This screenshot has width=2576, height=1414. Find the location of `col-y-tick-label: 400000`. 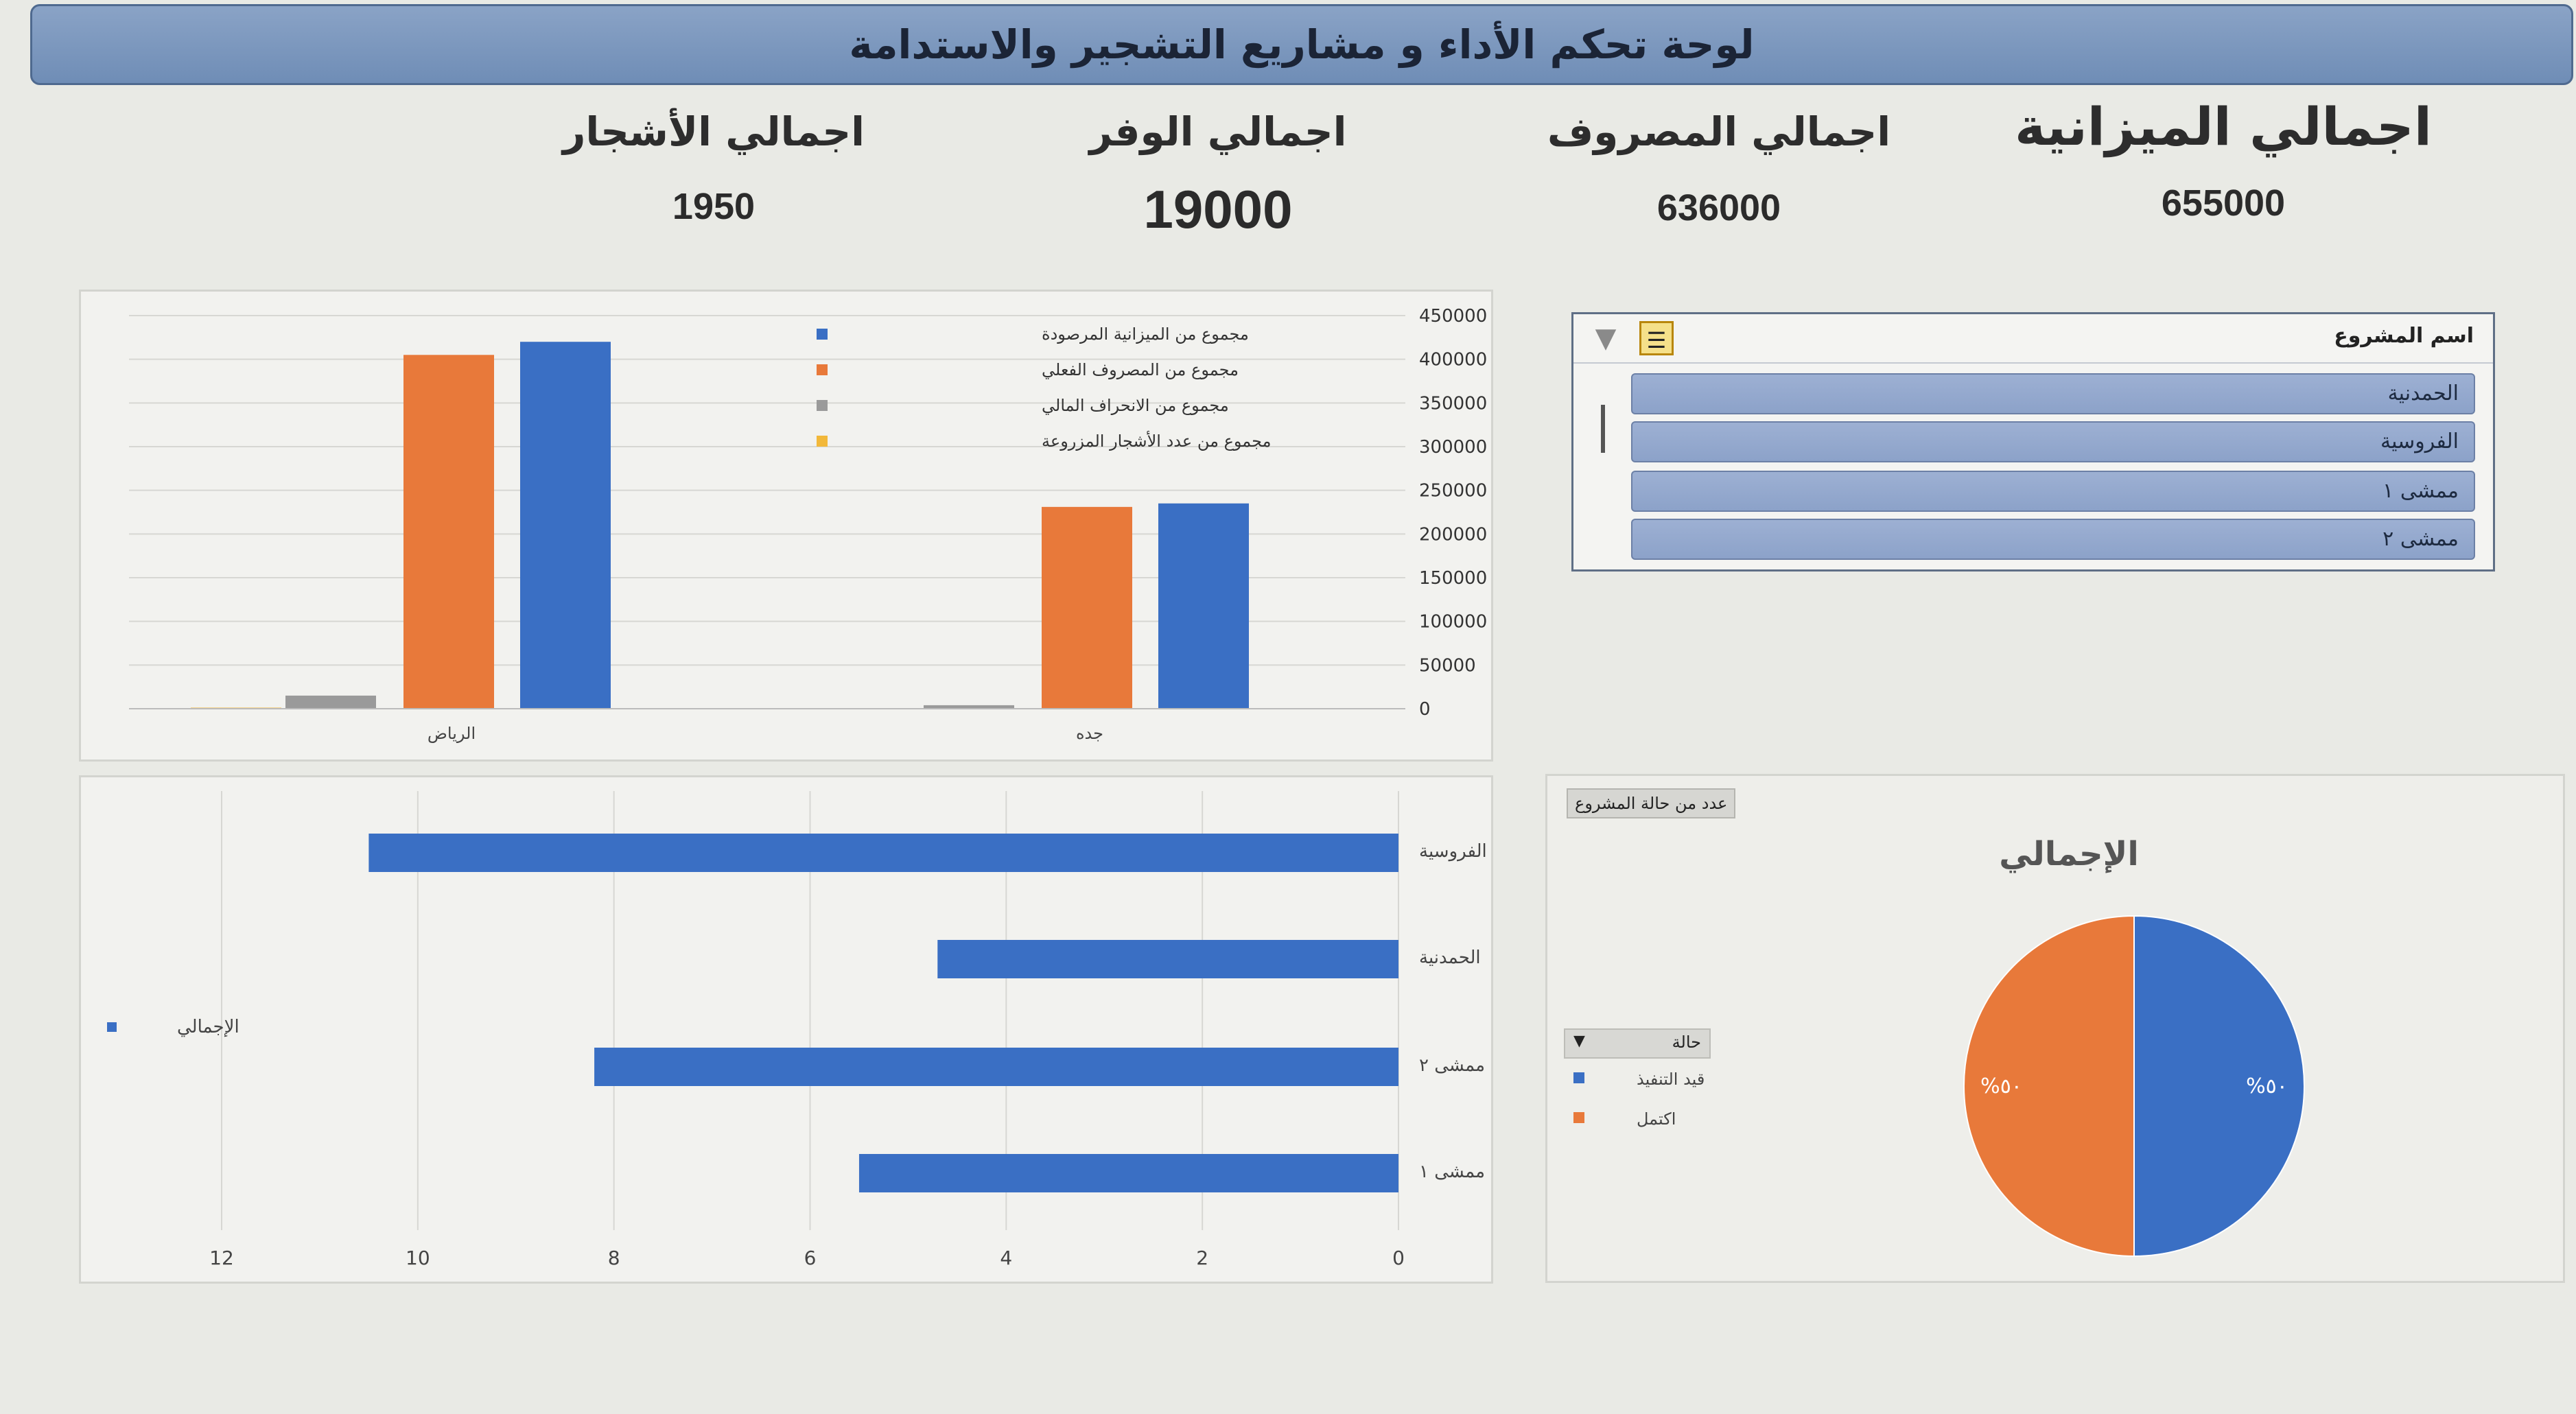

col-y-tick-label: 400000 is located at coordinates (1453, 360).